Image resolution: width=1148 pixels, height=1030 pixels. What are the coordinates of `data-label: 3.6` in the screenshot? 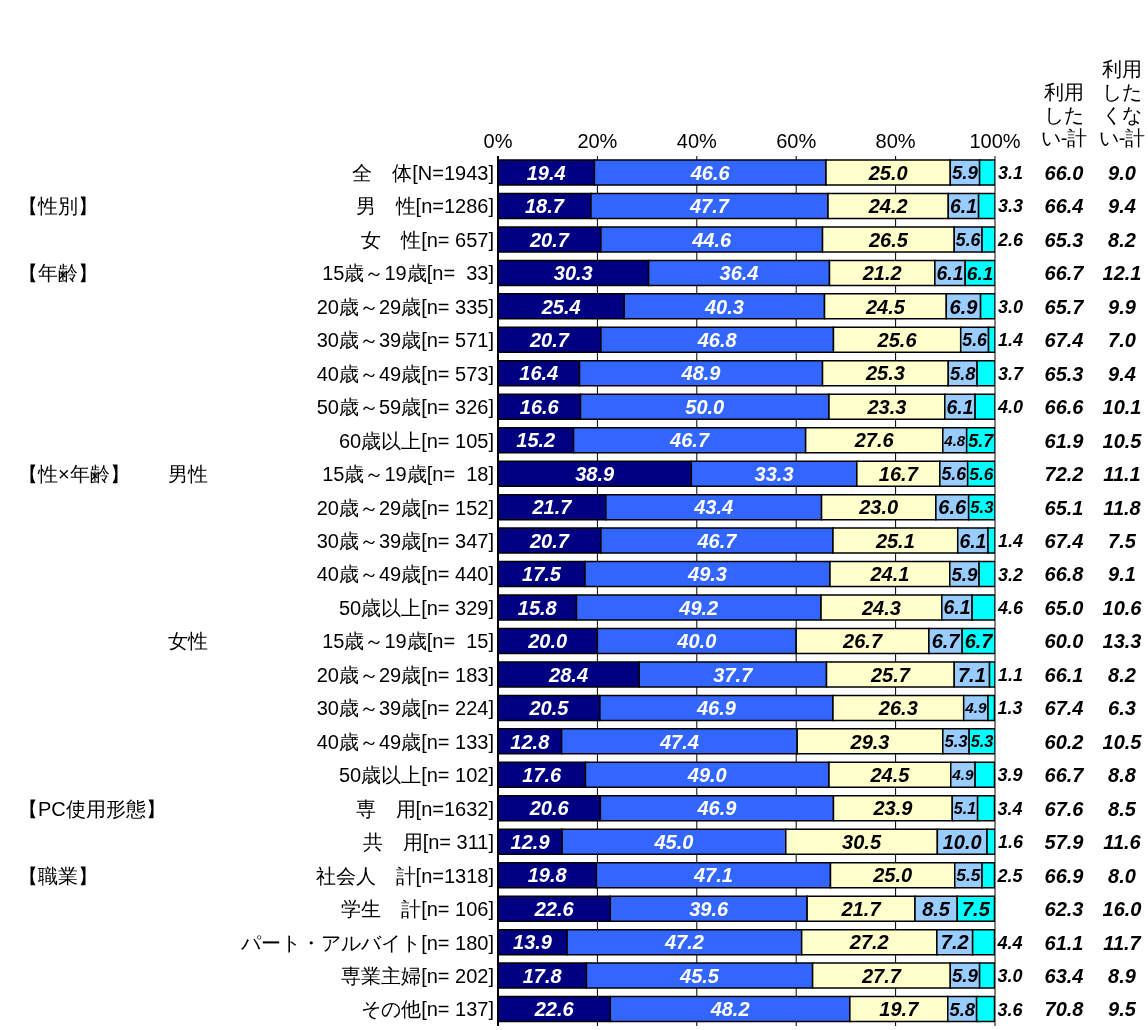 It's located at (1010, 1009).